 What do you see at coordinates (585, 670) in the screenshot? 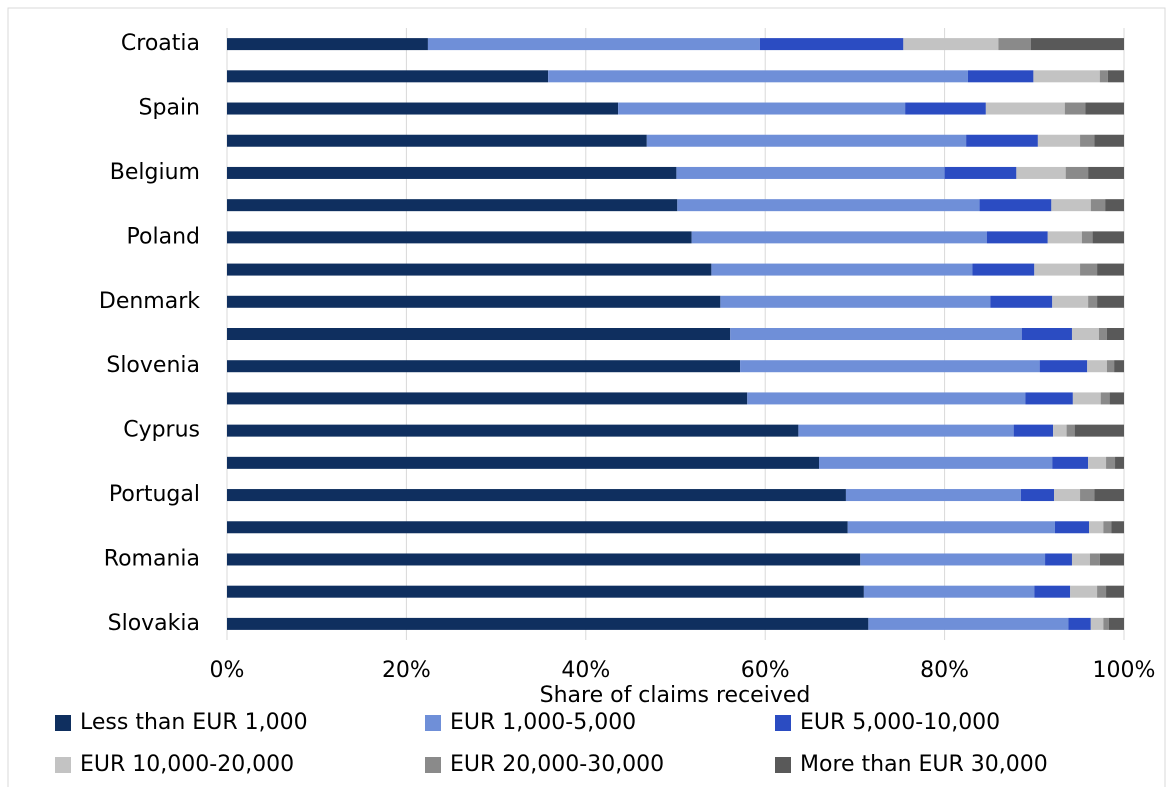
I see `x-tick-label: 40%` at bounding box center [585, 670].